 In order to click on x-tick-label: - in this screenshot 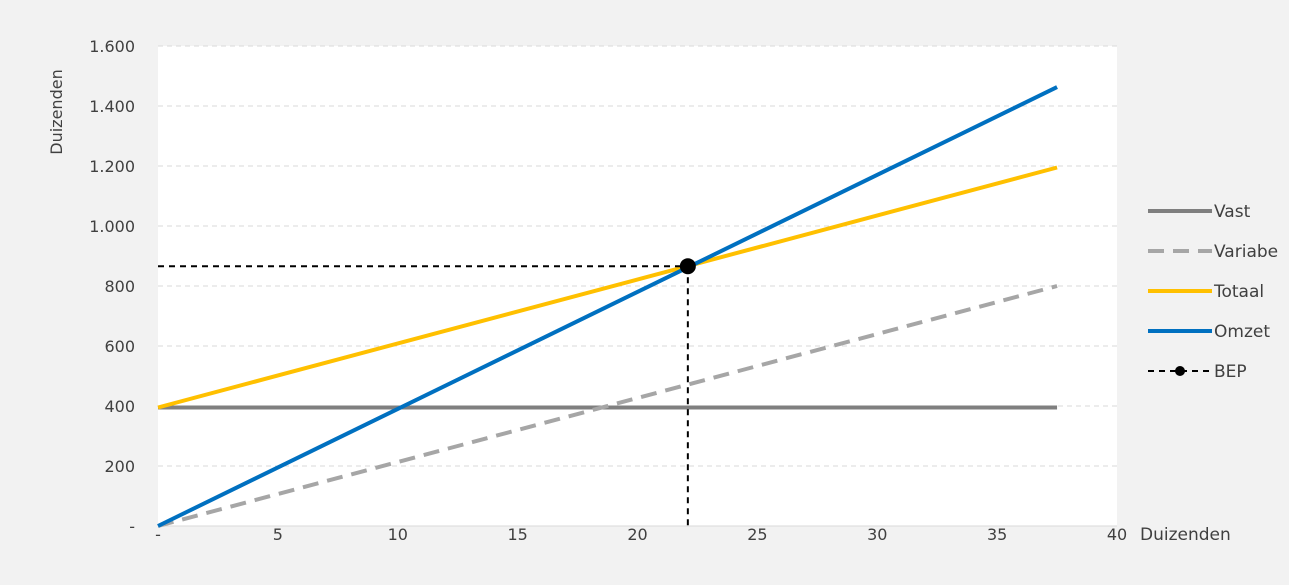, I will do `click(158, 534)`.